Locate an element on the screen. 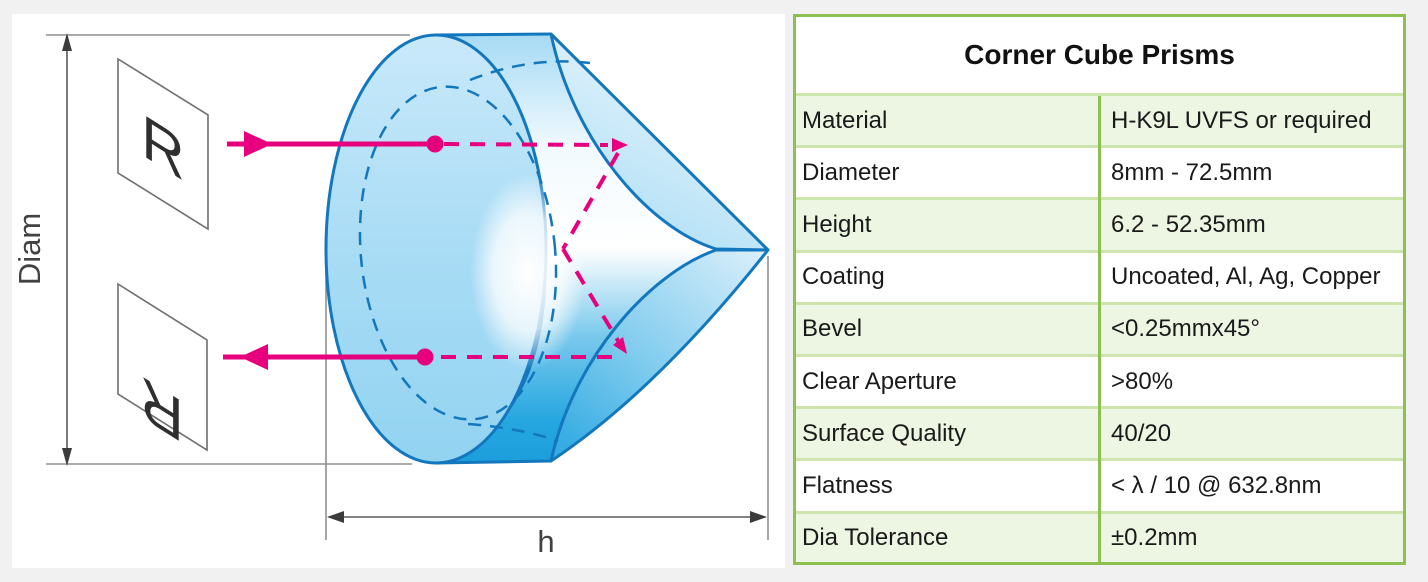  table-row: Coating Uncoated, Al, Ag, Copper is located at coordinates (1099, 276).